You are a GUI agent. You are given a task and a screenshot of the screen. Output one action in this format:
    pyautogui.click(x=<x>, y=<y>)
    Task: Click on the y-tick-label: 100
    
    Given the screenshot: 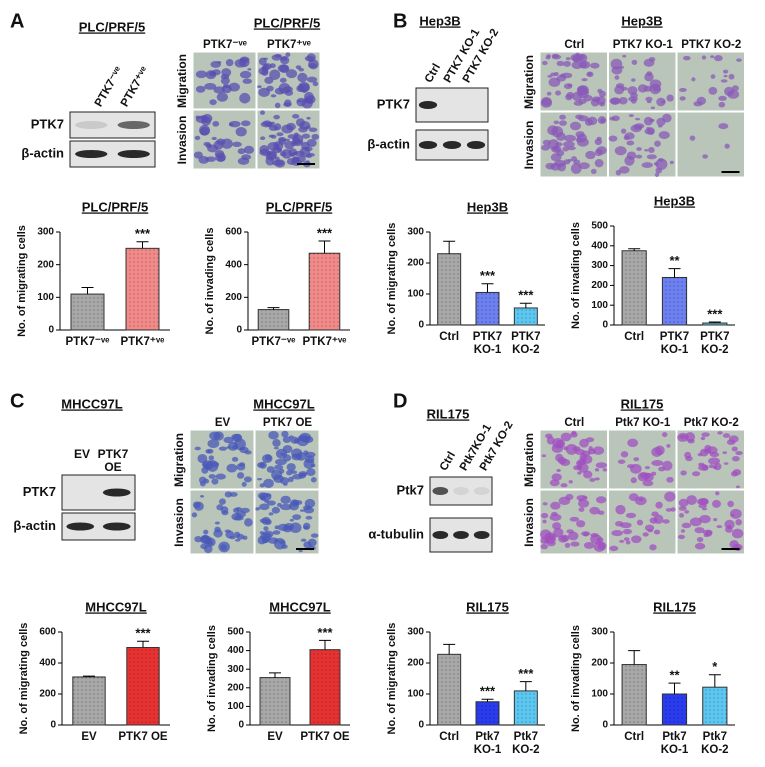 What is the action you would take?
    pyautogui.click(x=599, y=305)
    